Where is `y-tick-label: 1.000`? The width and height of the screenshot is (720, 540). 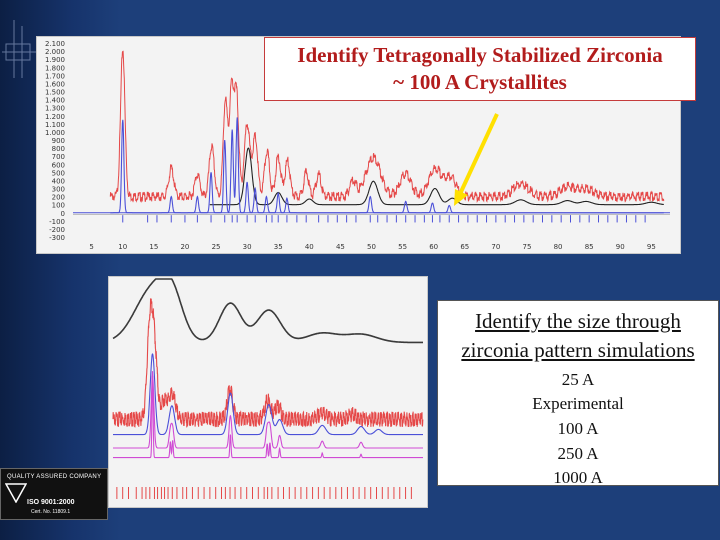 y-tick-label: 1.000 is located at coordinates (55, 133).